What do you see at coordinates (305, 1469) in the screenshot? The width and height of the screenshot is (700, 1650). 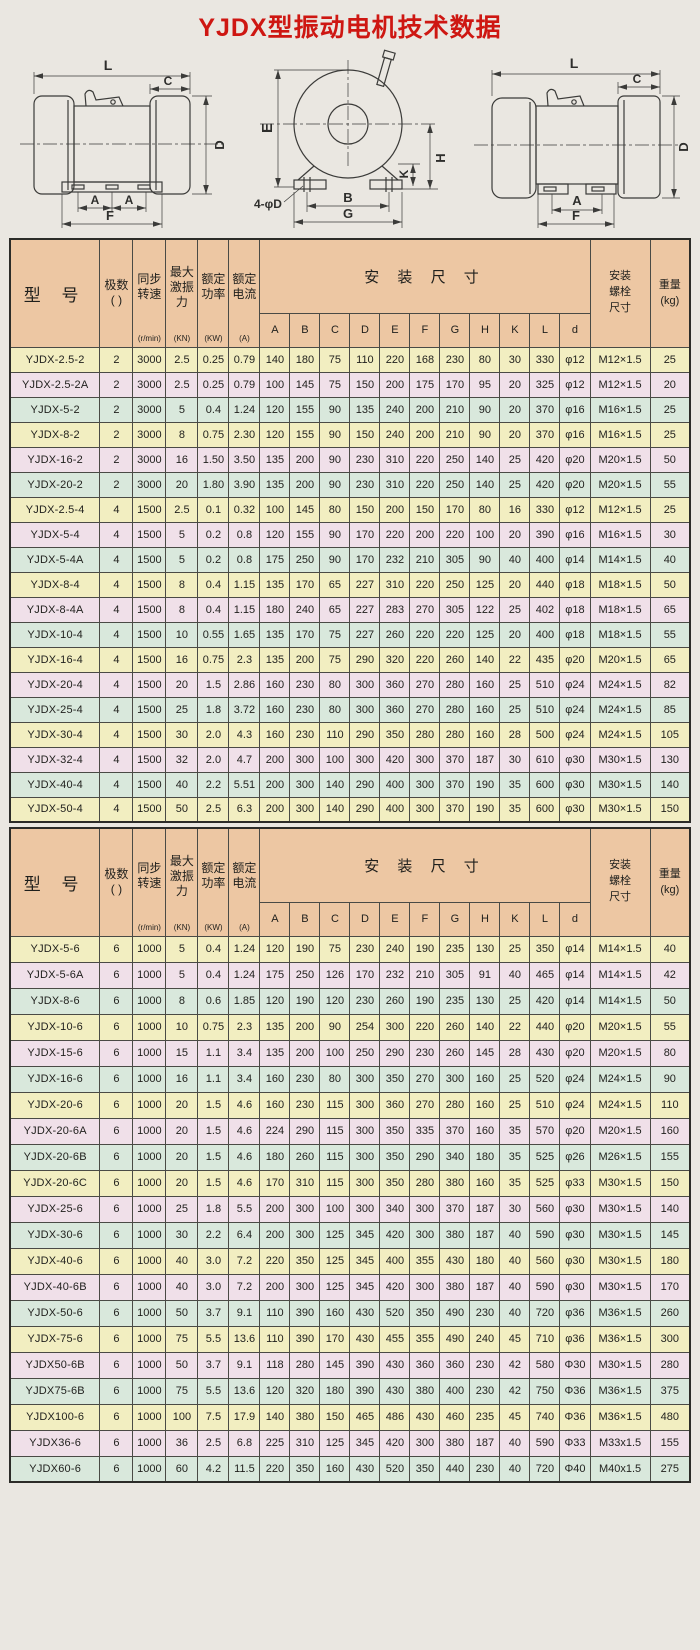 I see `cell-dim-b: 350` at bounding box center [305, 1469].